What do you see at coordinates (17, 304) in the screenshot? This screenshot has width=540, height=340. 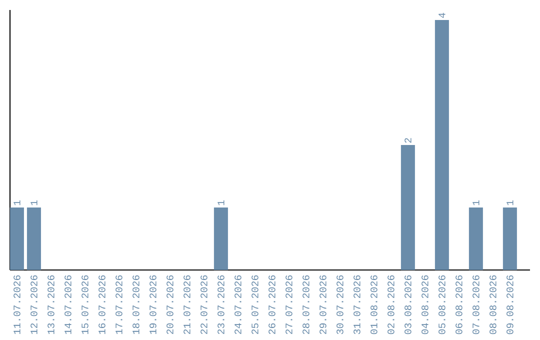 I see `x-tick-label: 11.07.2026` at bounding box center [17, 304].